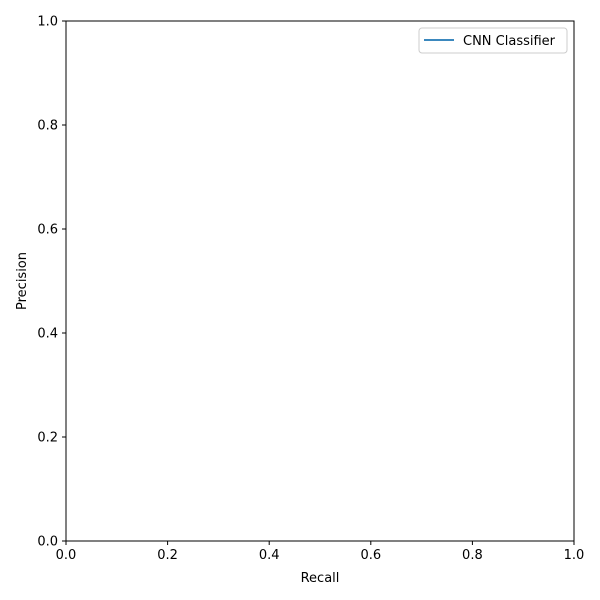  I want to click on legend-box, so click(493, 40).